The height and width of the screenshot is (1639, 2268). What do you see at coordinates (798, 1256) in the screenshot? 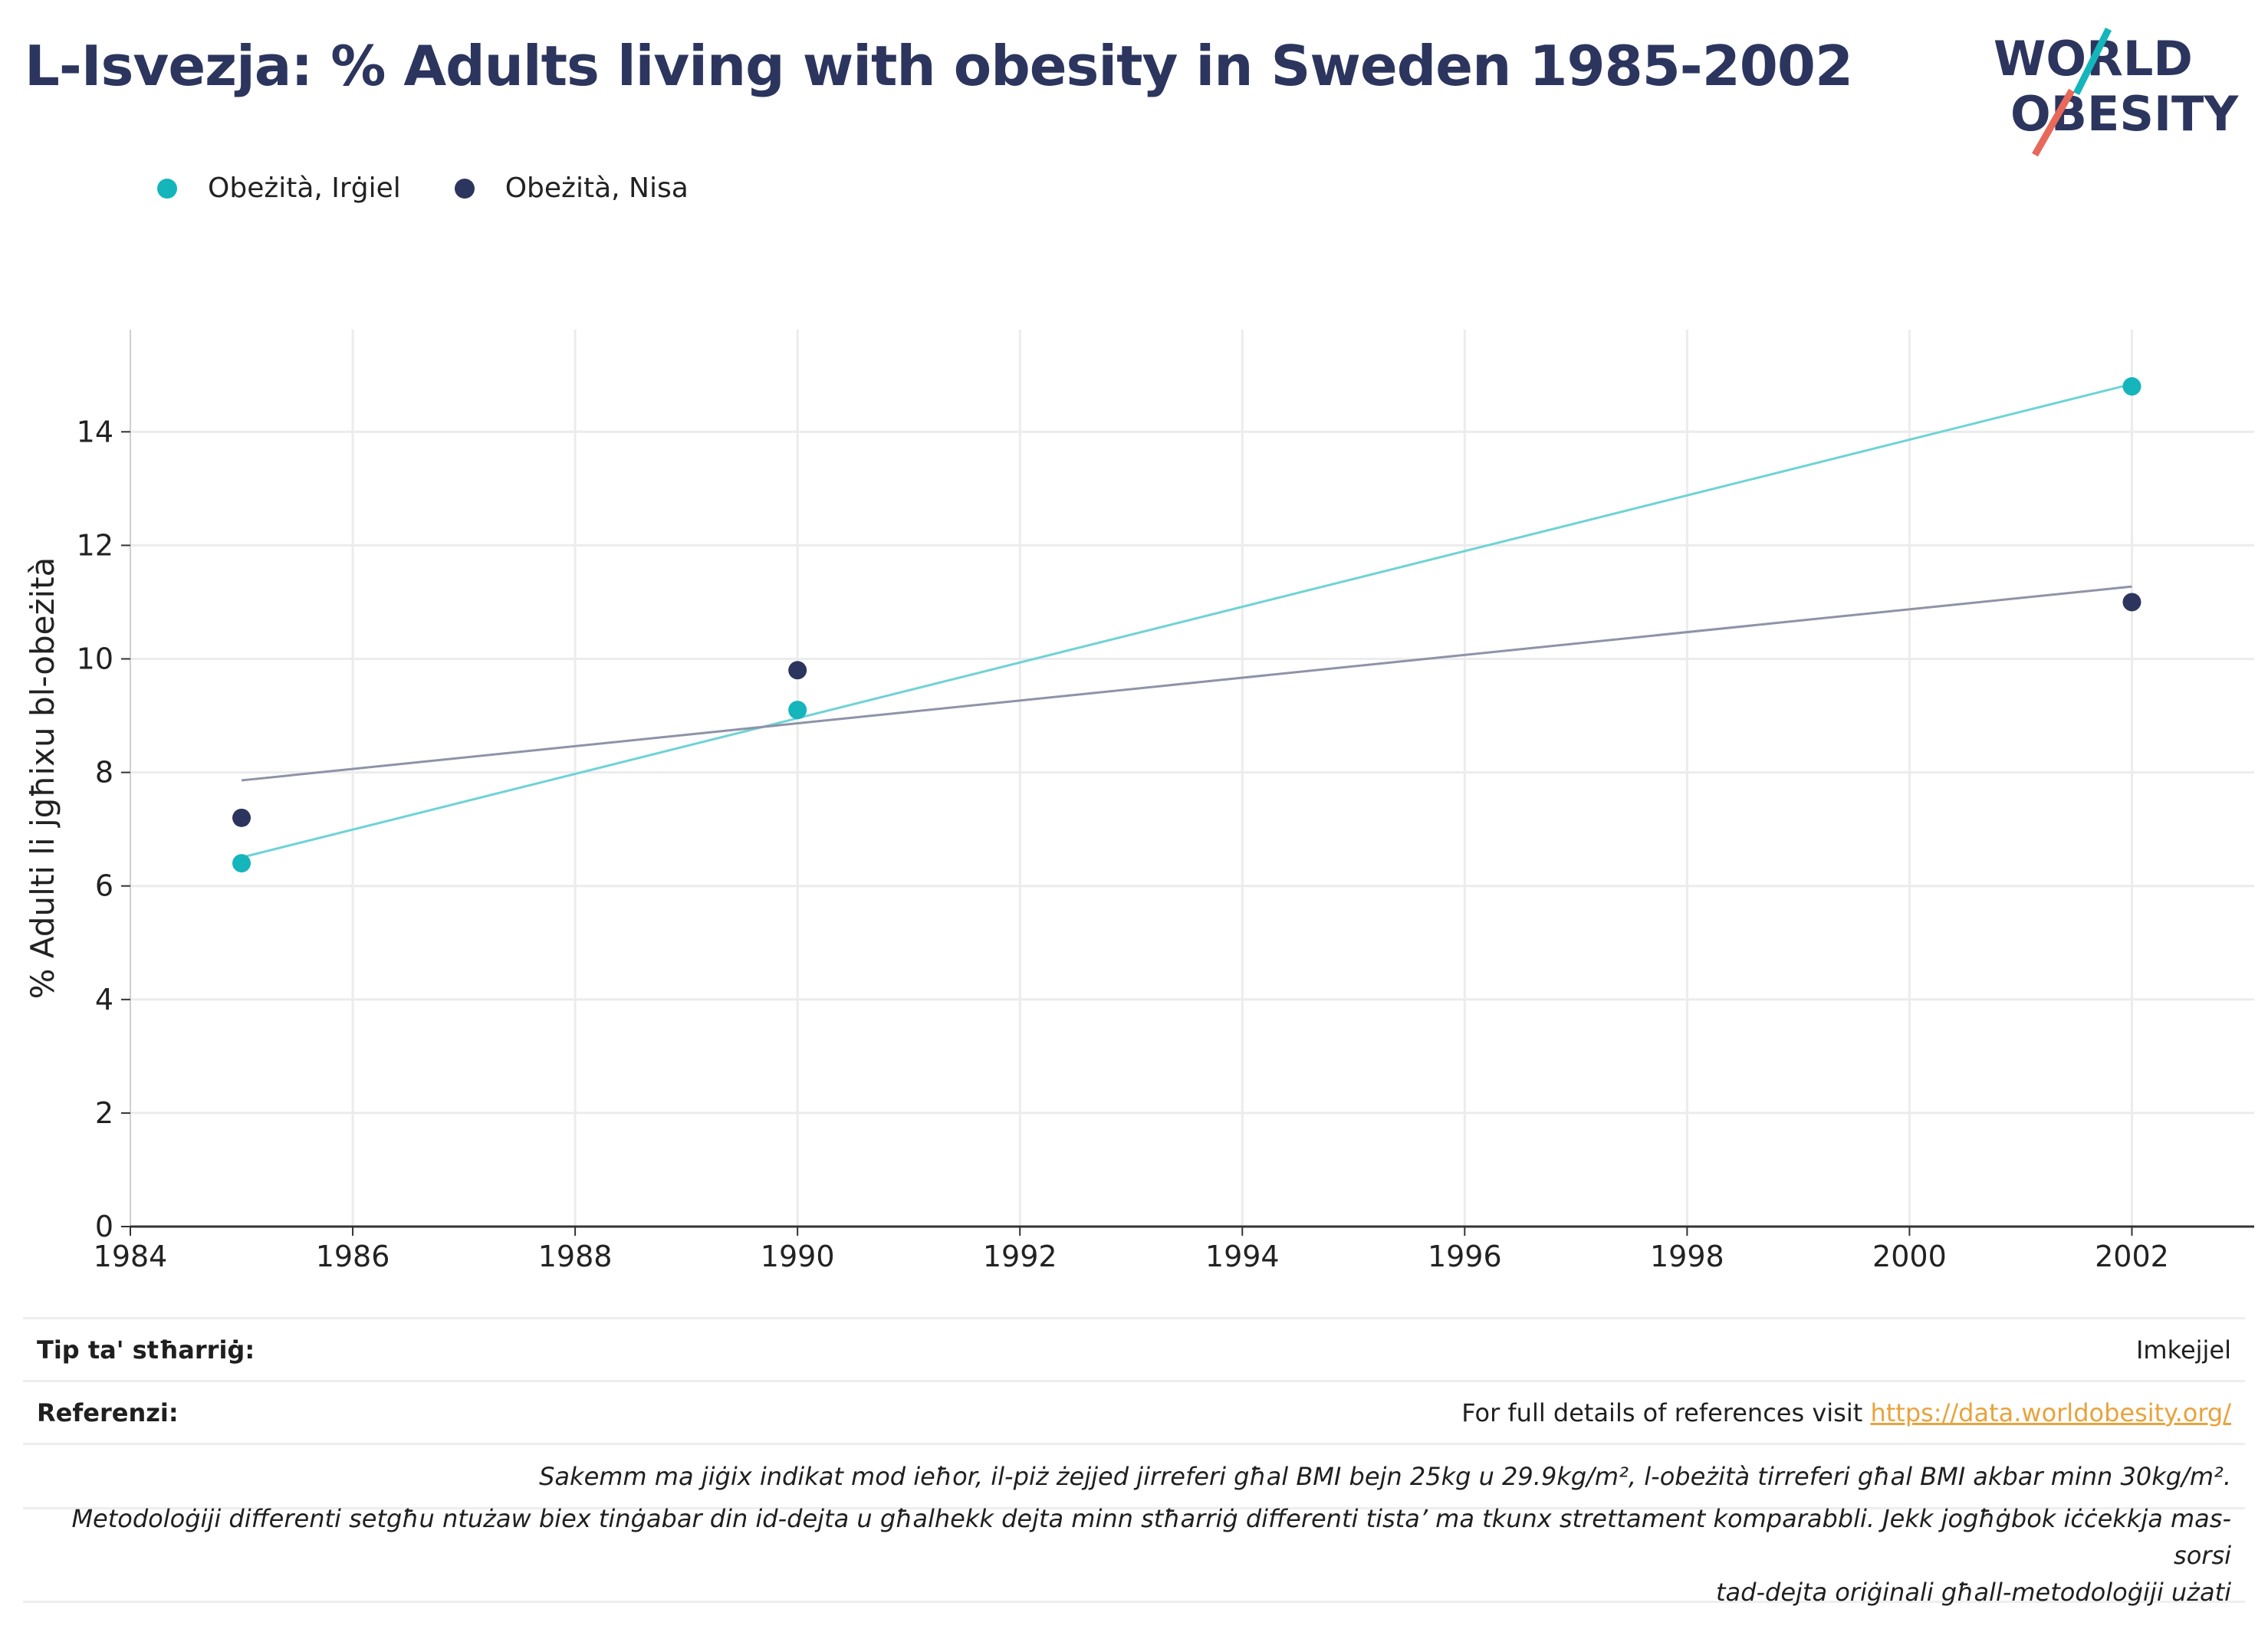
I see `x-tick-label: 1990` at bounding box center [798, 1256].